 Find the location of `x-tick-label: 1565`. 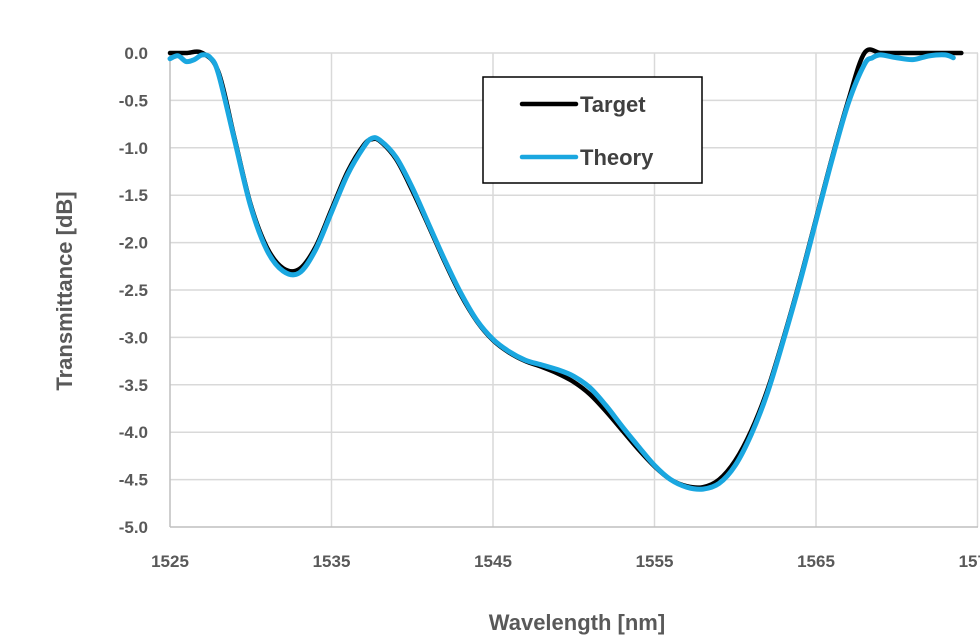

x-tick-label: 1565 is located at coordinates (816, 561).